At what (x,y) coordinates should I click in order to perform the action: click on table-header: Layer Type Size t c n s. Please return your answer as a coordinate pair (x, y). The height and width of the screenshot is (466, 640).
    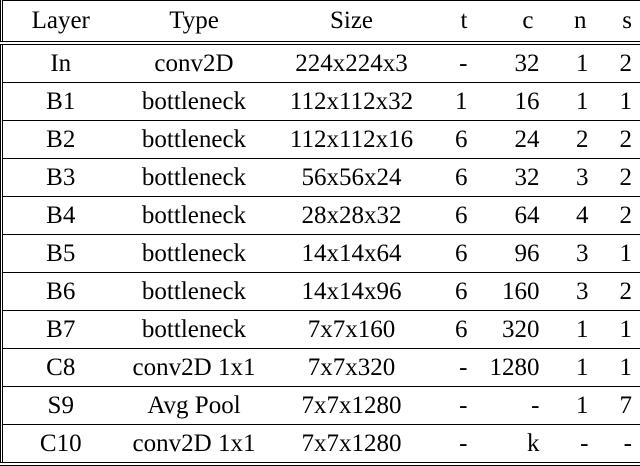
    Looking at the image, I should click on (321, 22).